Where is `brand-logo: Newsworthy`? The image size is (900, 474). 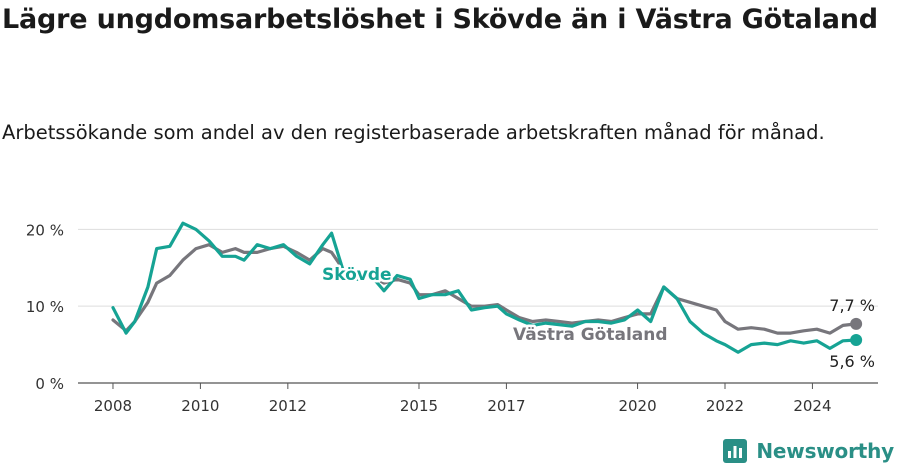
brand-logo: Newsworthy is located at coordinates (808, 451).